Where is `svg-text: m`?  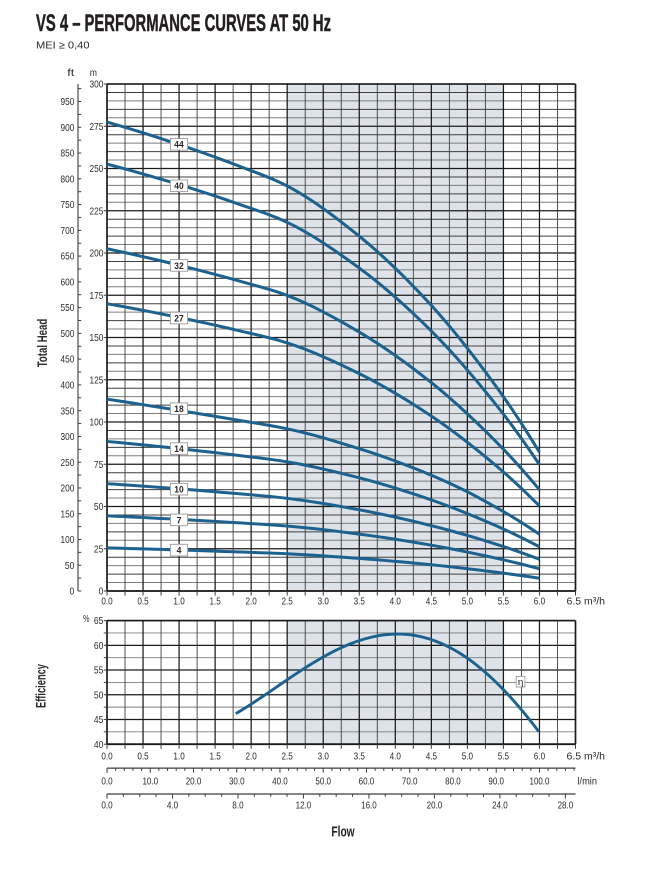 svg-text: m is located at coordinates (93, 73).